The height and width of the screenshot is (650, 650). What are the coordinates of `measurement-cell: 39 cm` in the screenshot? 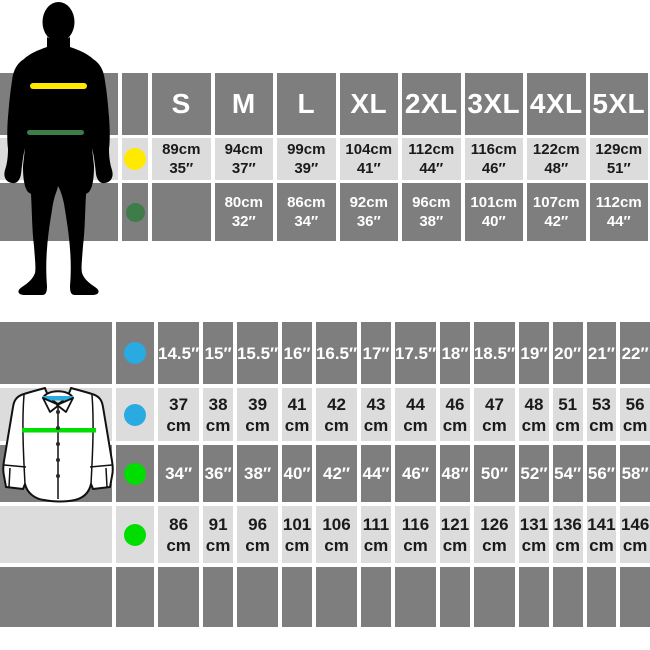 It's located at (257, 414).